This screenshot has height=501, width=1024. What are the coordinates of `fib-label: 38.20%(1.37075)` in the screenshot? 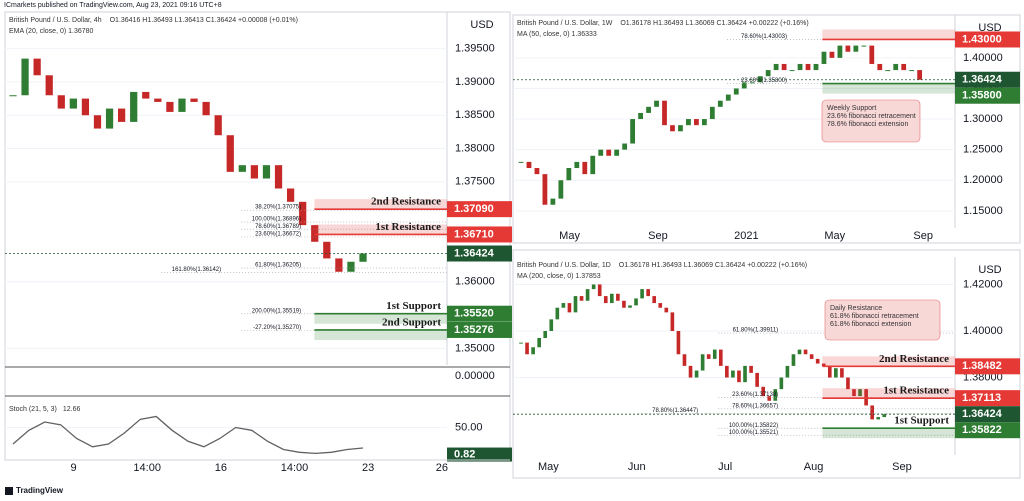 It's located at (278, 208).